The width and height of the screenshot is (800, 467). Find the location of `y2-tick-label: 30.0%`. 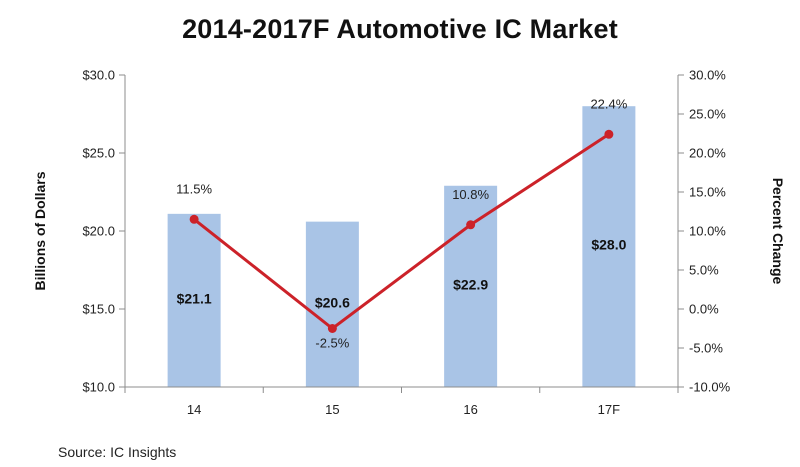

y2-tick-label: 30.0% is located at coordinates (707, 75).